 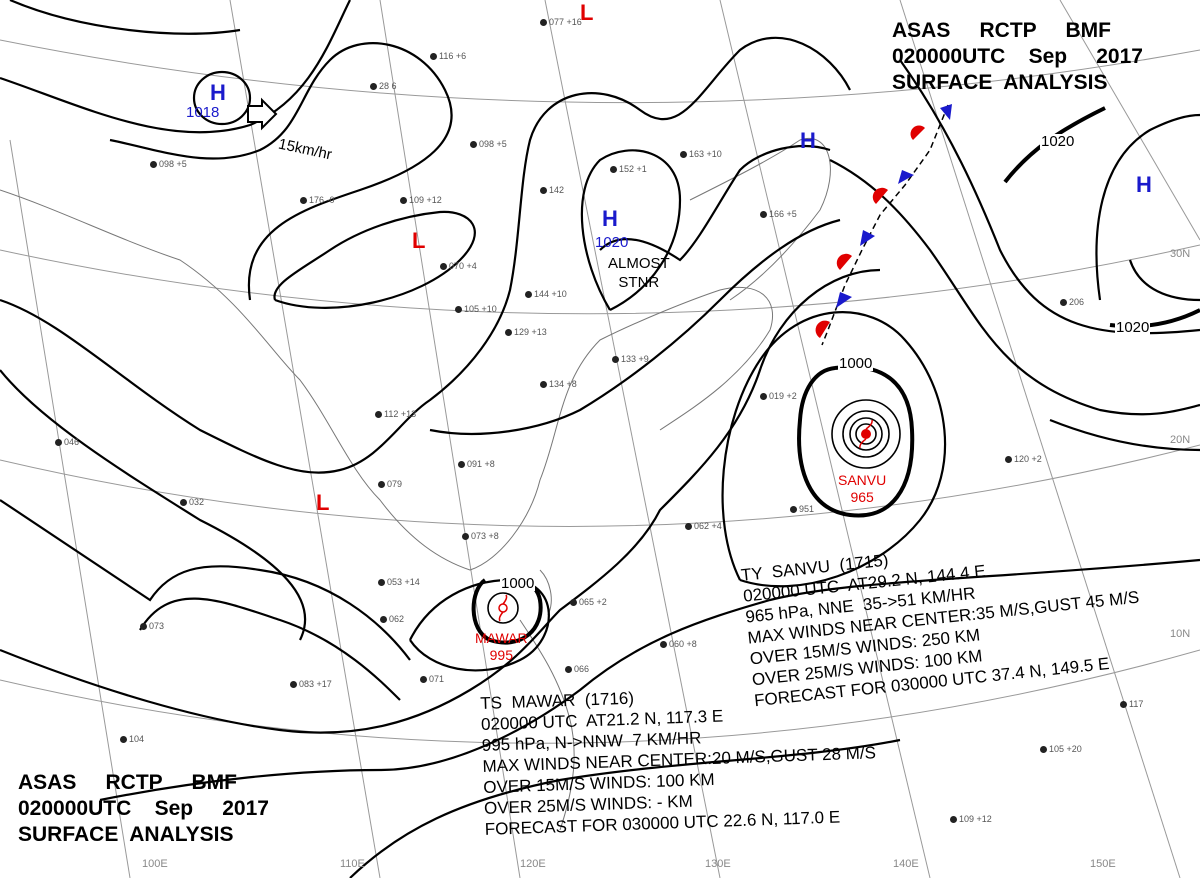 I want to click on station-value: 032, so click(x=197, y=502).